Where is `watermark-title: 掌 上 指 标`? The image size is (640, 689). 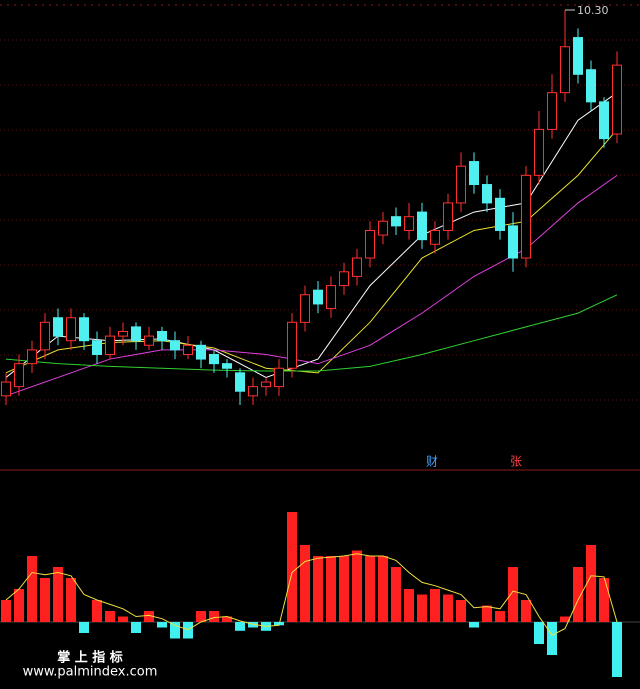 watermark-title: 掌 上 指 标 is located at coordinates (90, 658).